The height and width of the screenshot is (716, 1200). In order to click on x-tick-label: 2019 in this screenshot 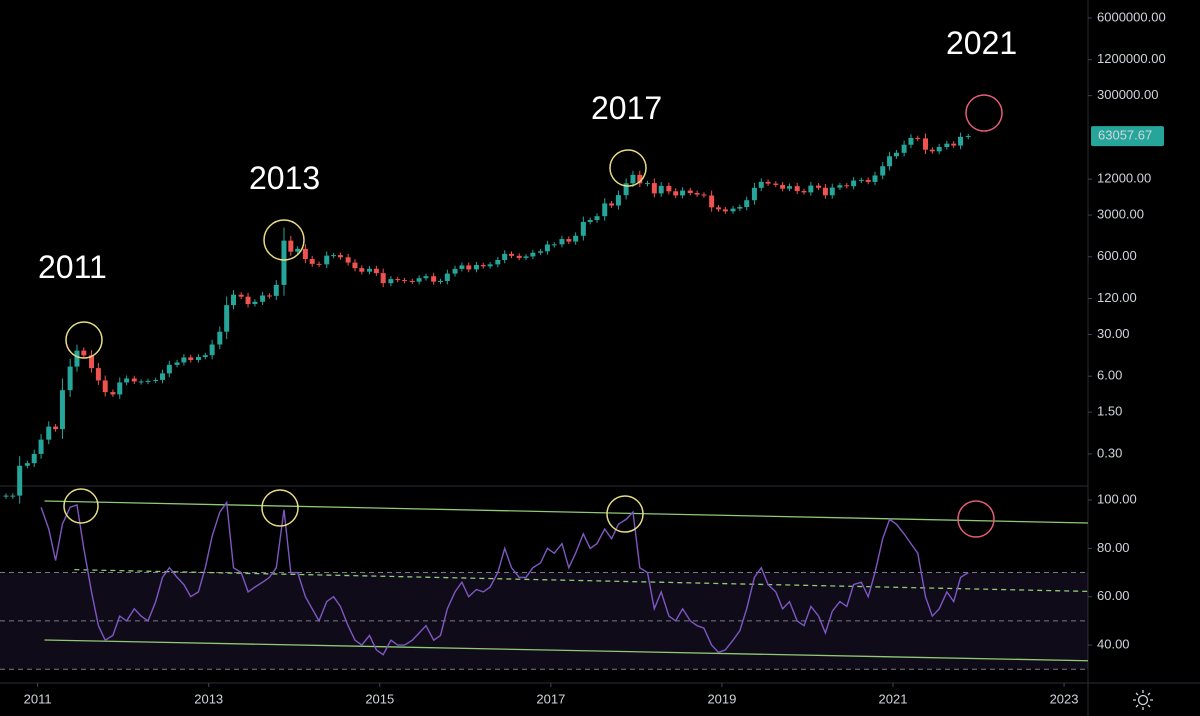, I will do `click(721, 698)`.